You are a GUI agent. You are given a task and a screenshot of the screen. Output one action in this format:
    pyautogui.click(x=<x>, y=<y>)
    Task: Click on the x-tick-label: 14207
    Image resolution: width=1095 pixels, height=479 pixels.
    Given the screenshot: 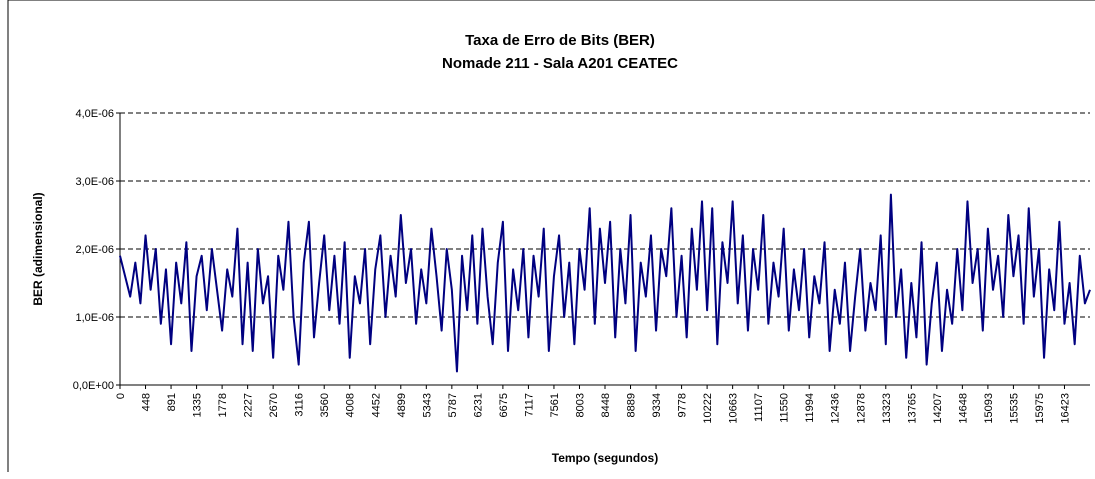 What is the action you would take?
    pyautogui.click(x=938, y=408)
    